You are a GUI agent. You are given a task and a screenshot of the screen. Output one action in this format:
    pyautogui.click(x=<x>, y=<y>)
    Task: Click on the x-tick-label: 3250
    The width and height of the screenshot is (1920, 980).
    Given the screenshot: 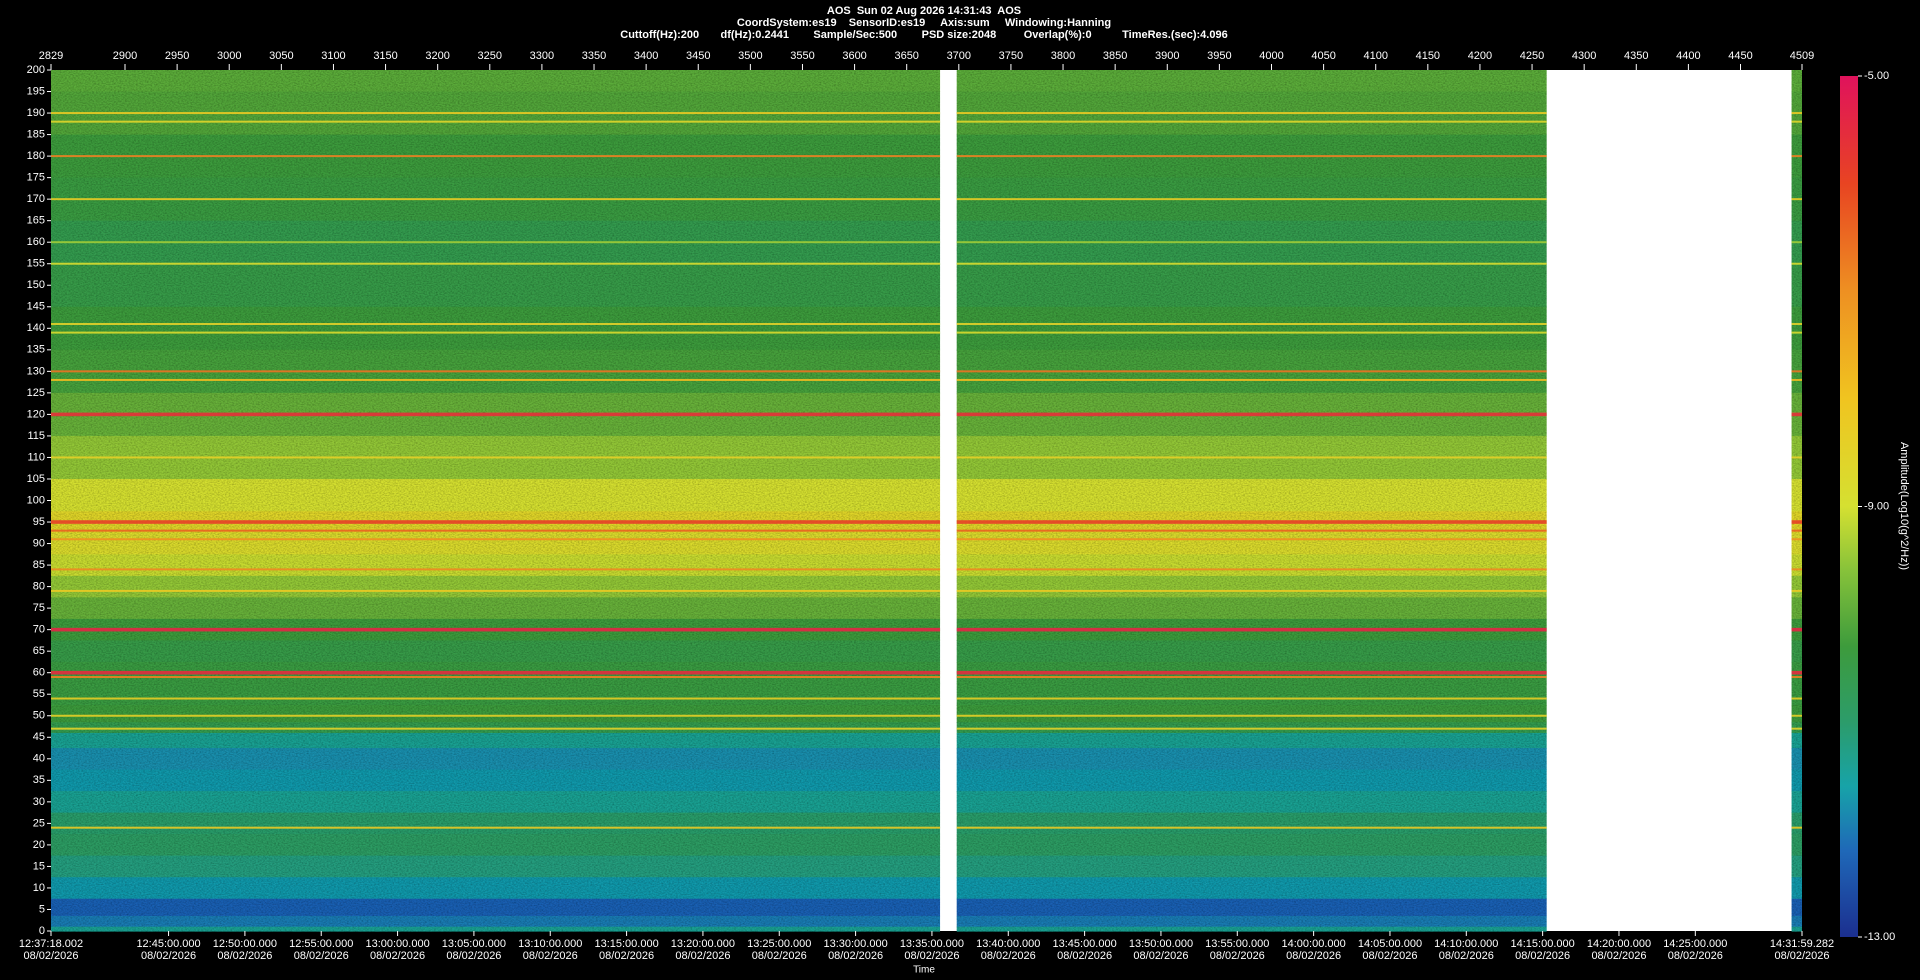 What is the action you would take?
    pyautogui.click(x=490, y=56)
    